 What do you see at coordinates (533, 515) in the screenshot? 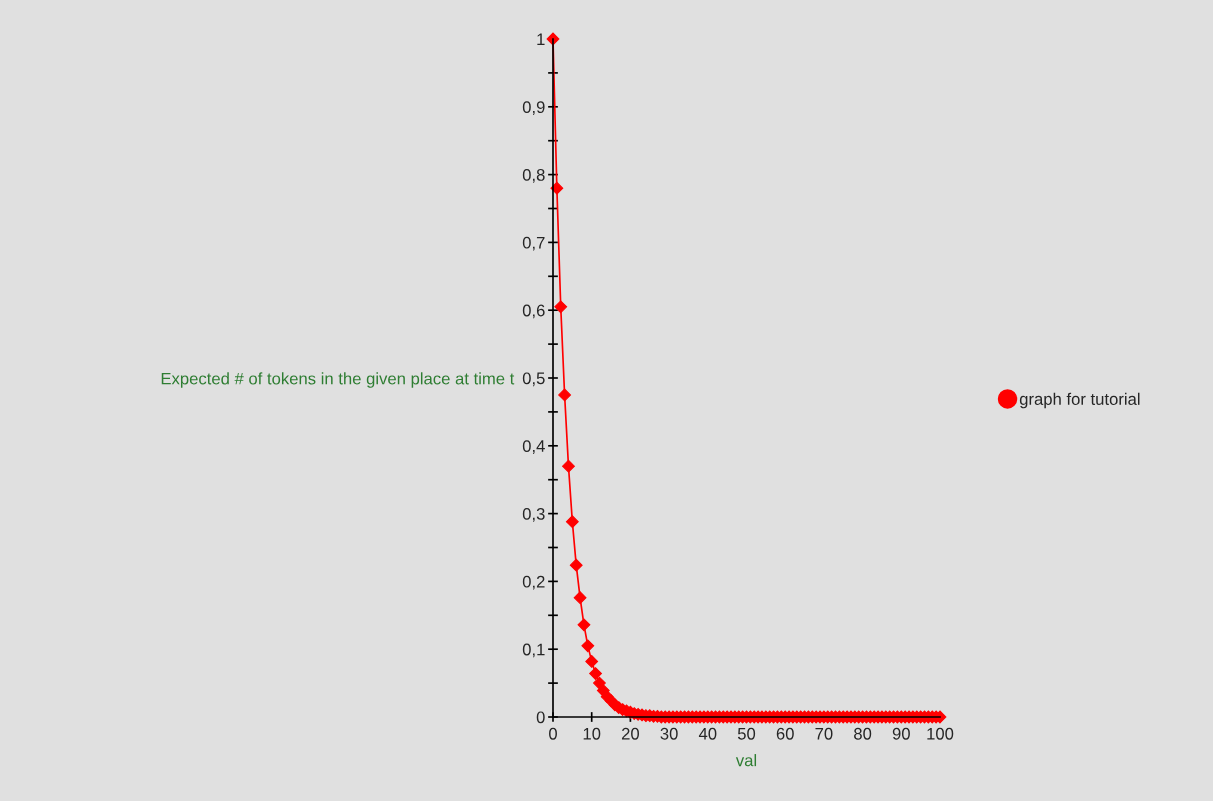
I see `y-tick-label: 0,3` at bounding box center [533, 515].